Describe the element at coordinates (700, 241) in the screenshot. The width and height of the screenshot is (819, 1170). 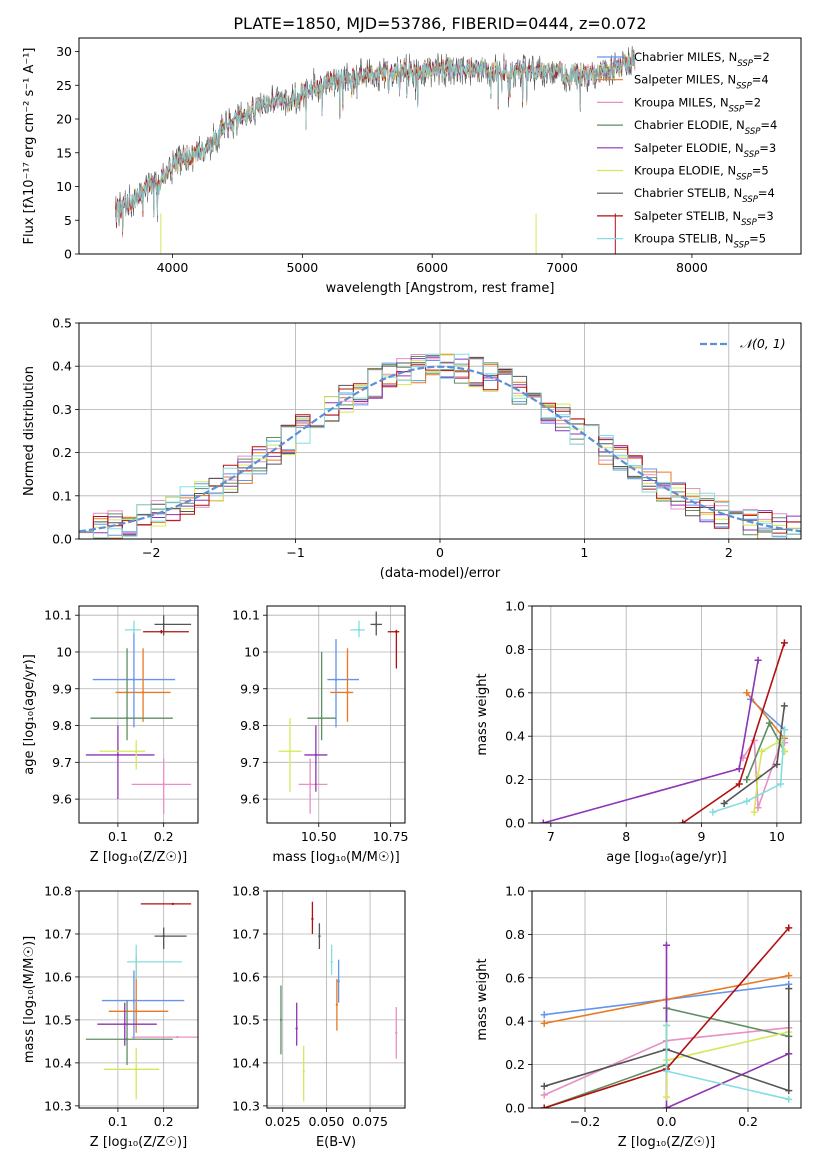
I see `spectrum-legend-entry: Kroupa STELIB, NSSP=5` at that location.